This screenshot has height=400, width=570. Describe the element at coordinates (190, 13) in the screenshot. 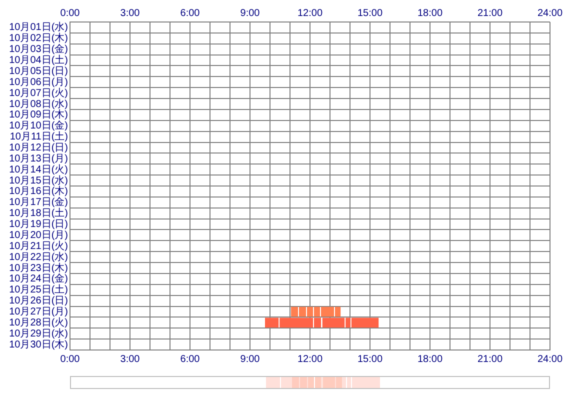

I see `x2-tick-label: 6:00` at that location.